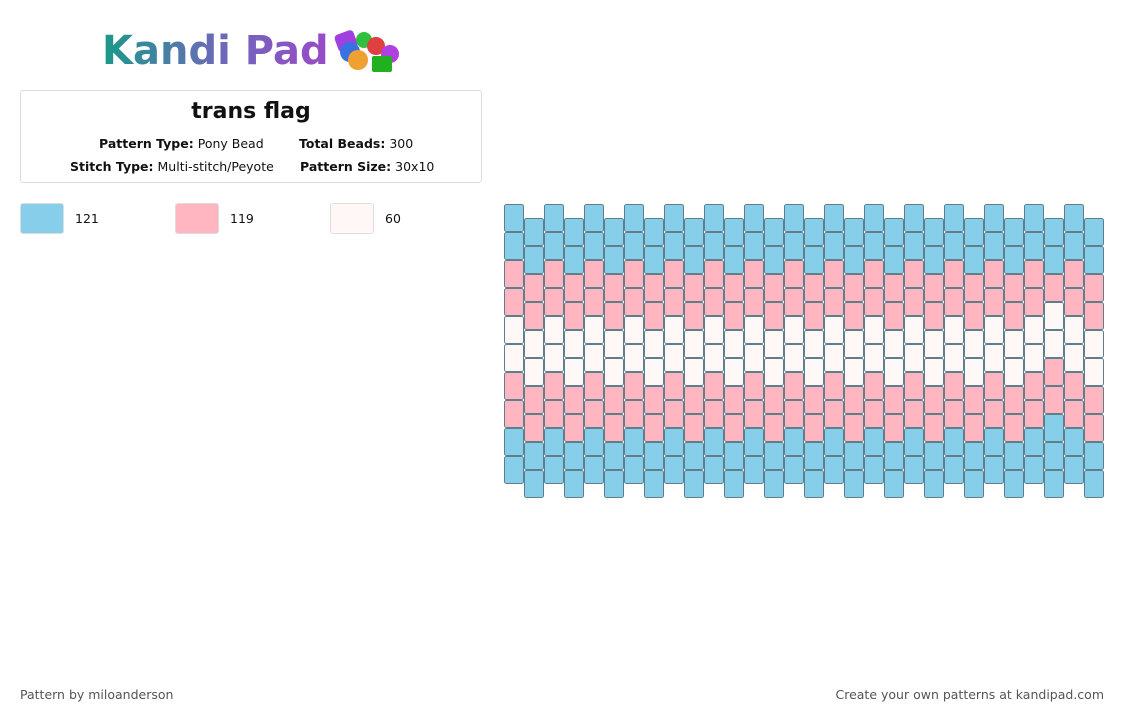 Image resolution: width=1124 pixels, height=720 pixels. What do you see at coordinates (342, 143) in the screenshot?
I see `field-label: Total Beads:` at bounding box center [342, 143].